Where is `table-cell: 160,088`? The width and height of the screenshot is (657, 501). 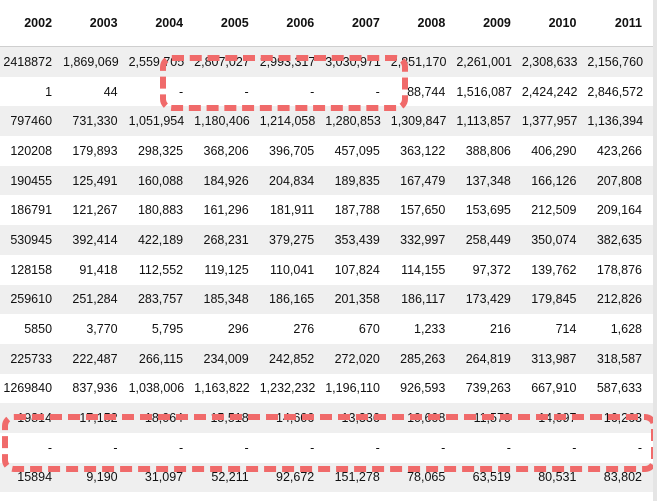 table-cell: 160,088 is located at coordinates (161, 180).